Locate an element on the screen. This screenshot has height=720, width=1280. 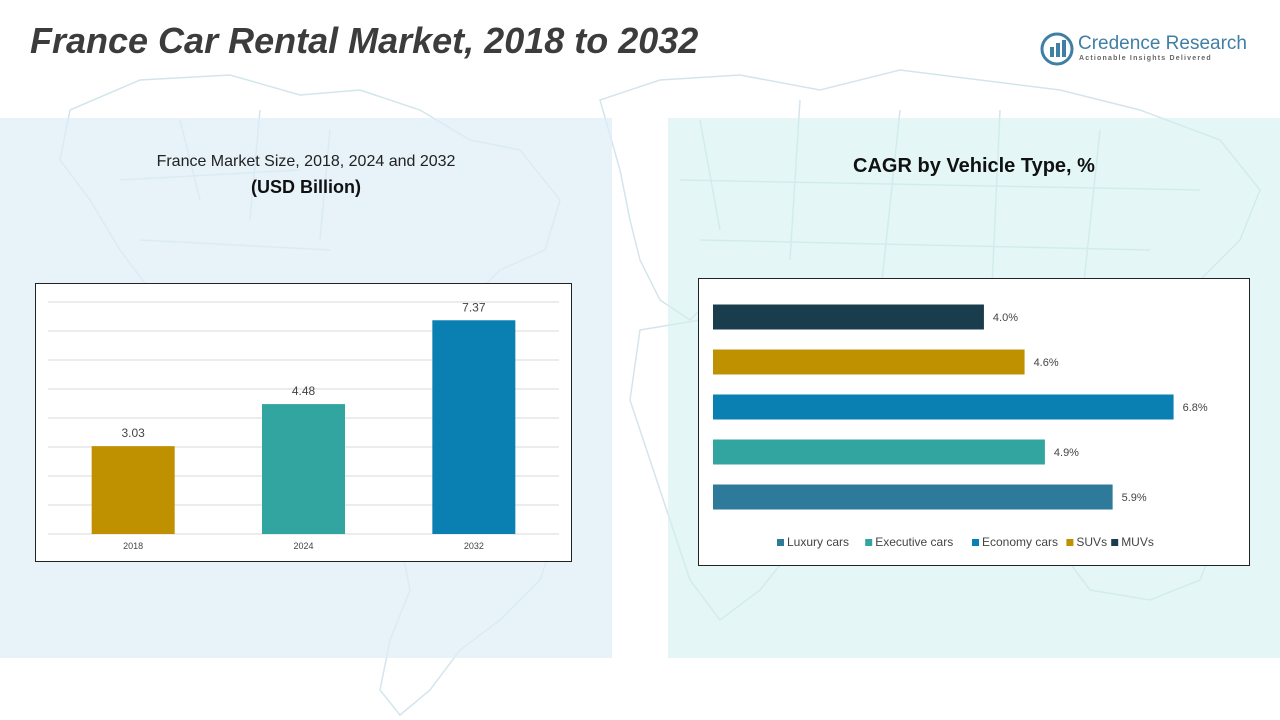
bar-2032 is located at coordinates (474, 427).